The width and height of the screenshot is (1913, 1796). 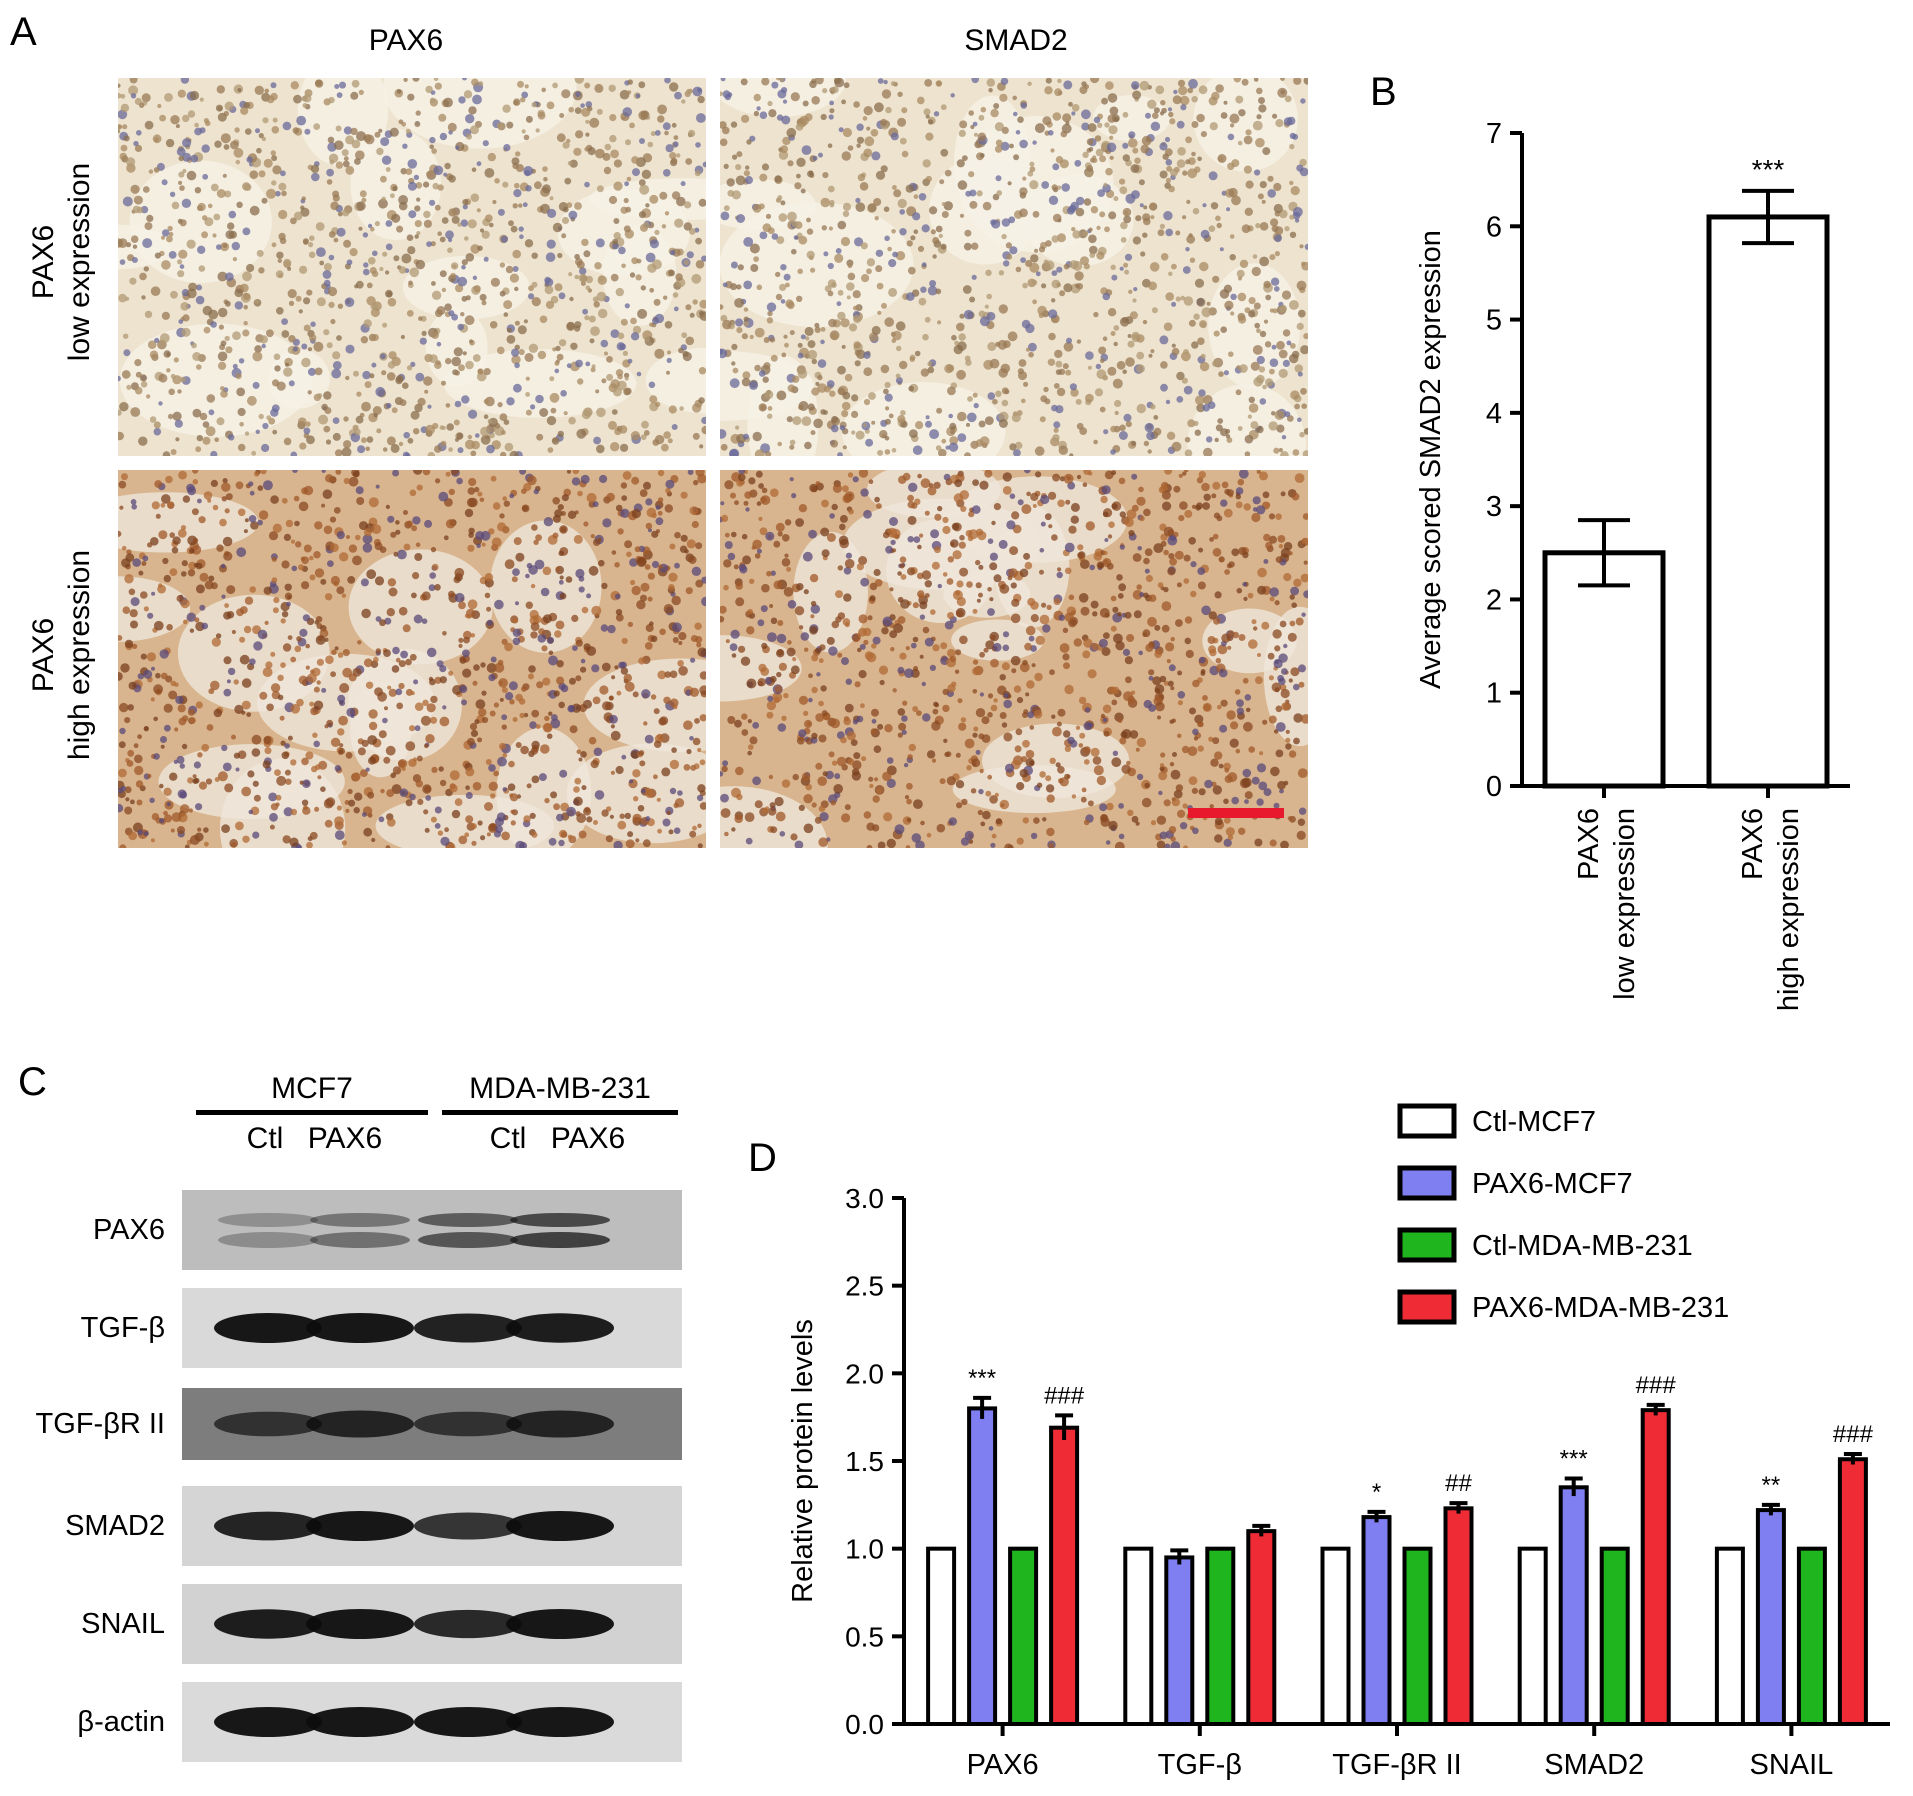 What do you see at coordinates (412, 659) in the screenshot?
I see `micrograph-pax6-high` at bounding box center [412, 659].